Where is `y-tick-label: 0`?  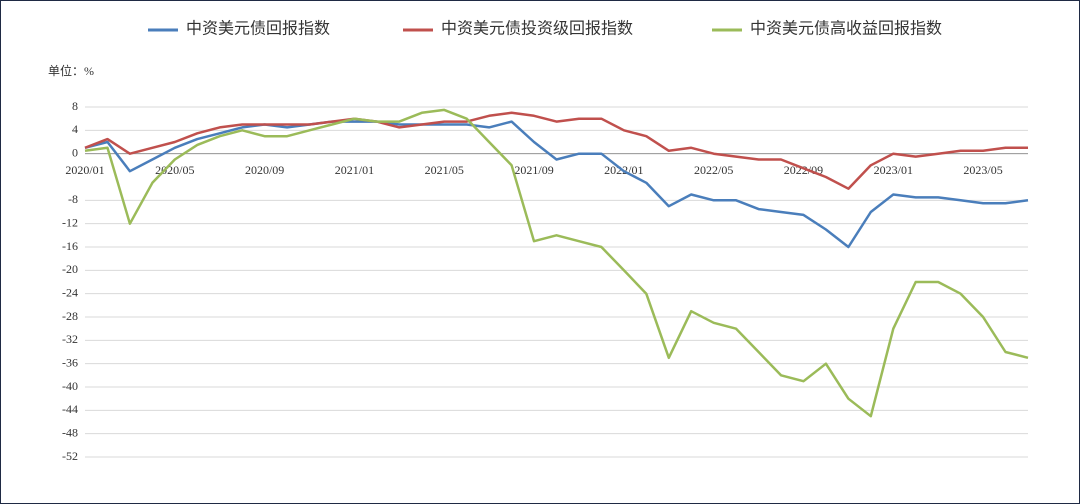 y-tick-label: 0 is located at coordinates (75, 152).